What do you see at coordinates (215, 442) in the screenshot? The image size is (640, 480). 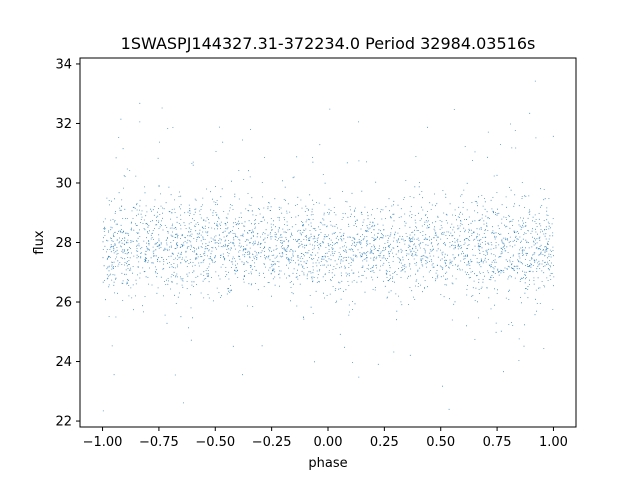 I see `x-tick-label: −0.50` at bounding box center [215, 442].